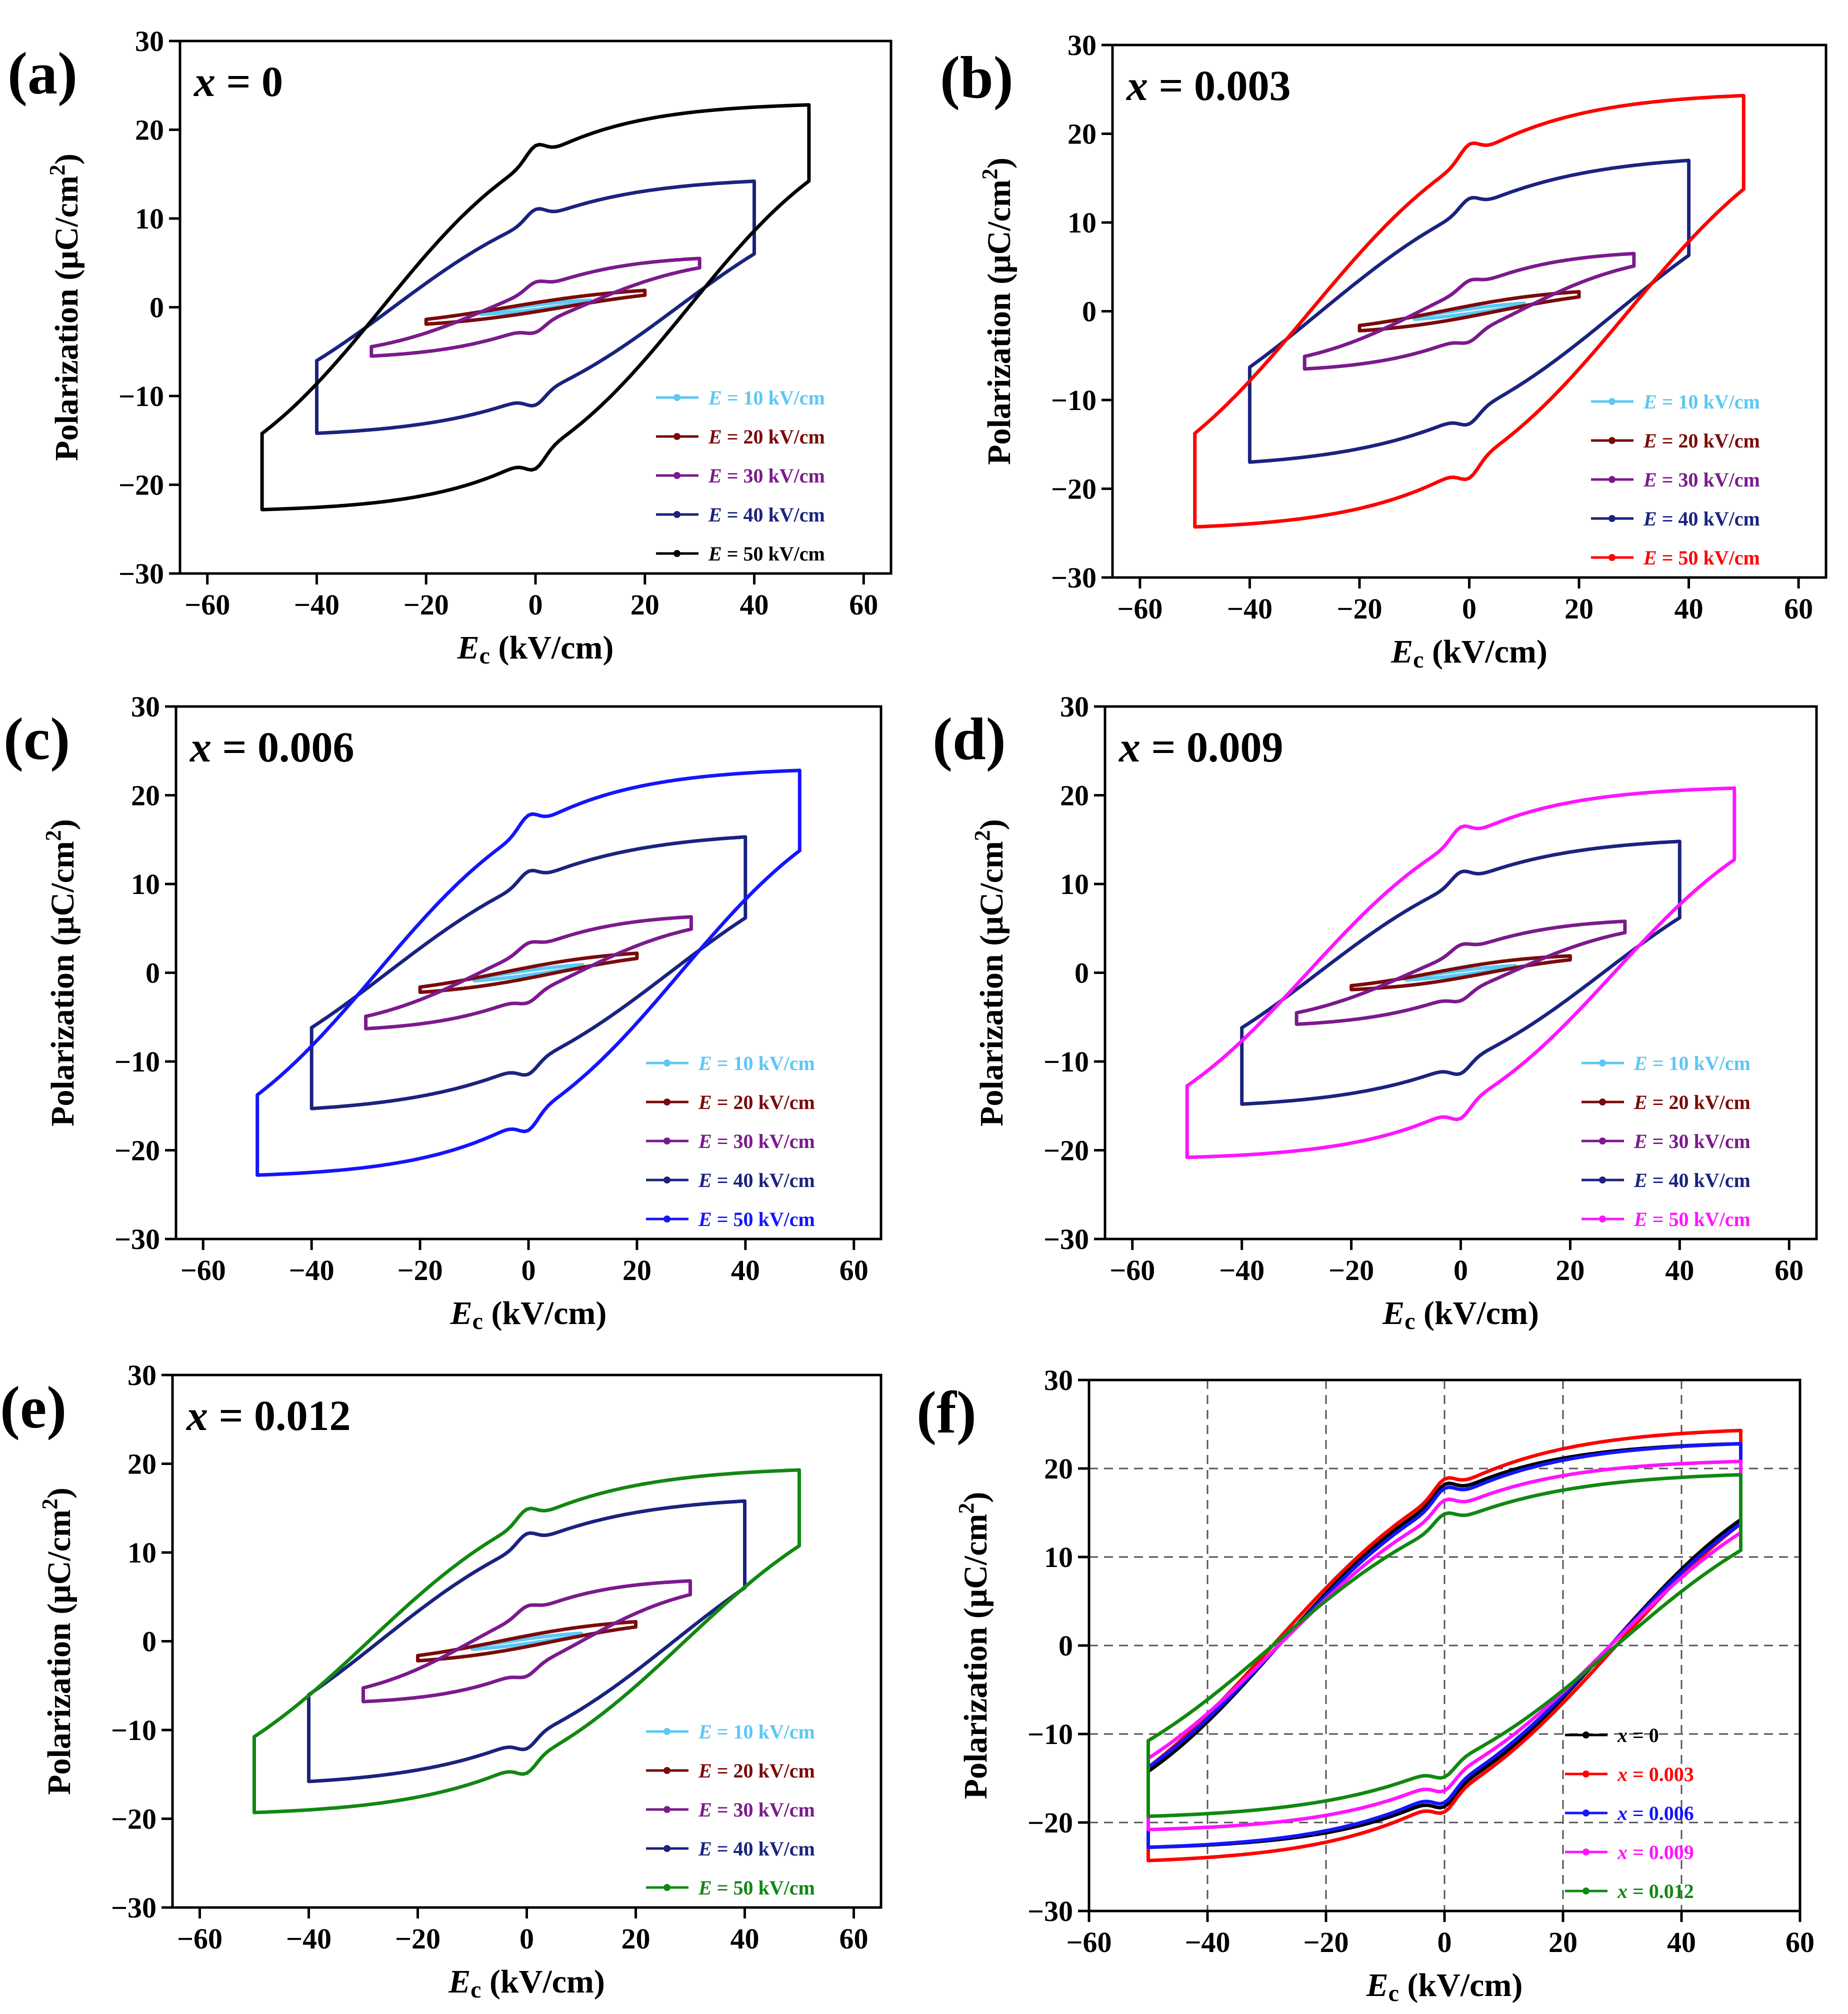  Describe the element at coordinates (1460, 1314) in the screenshot. I see `x-axis-title: Ec (kV/cm)` at that location.